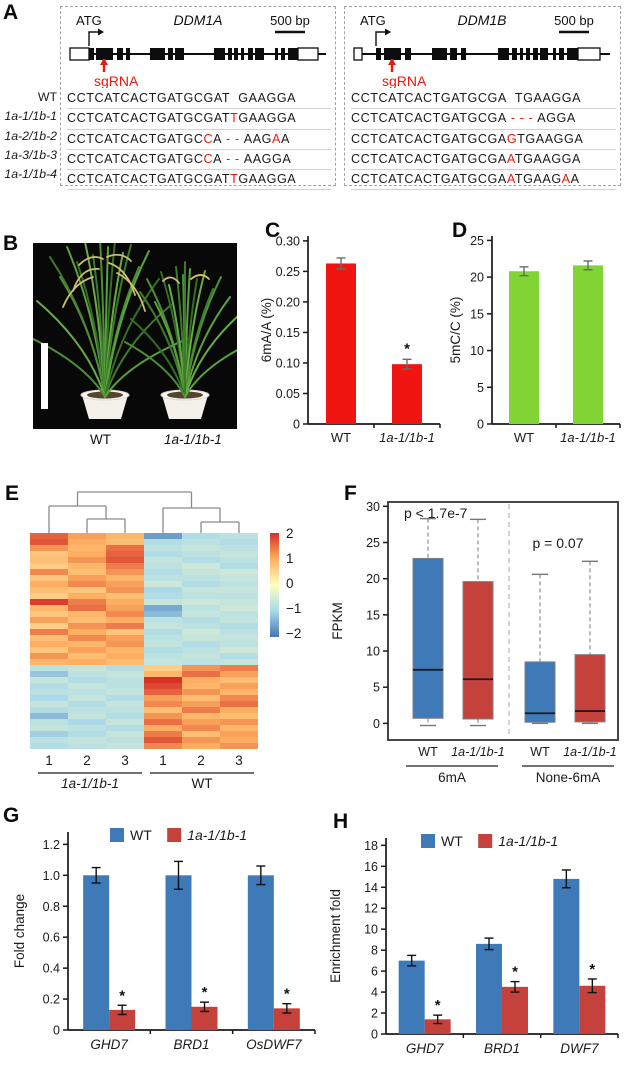 The width and height of the screenshot is (625, 1068). What do you see at coordinates (202, 782) in the screenshot?
I see `heatmap-group-label: WT` at bounding box center [202, 782].